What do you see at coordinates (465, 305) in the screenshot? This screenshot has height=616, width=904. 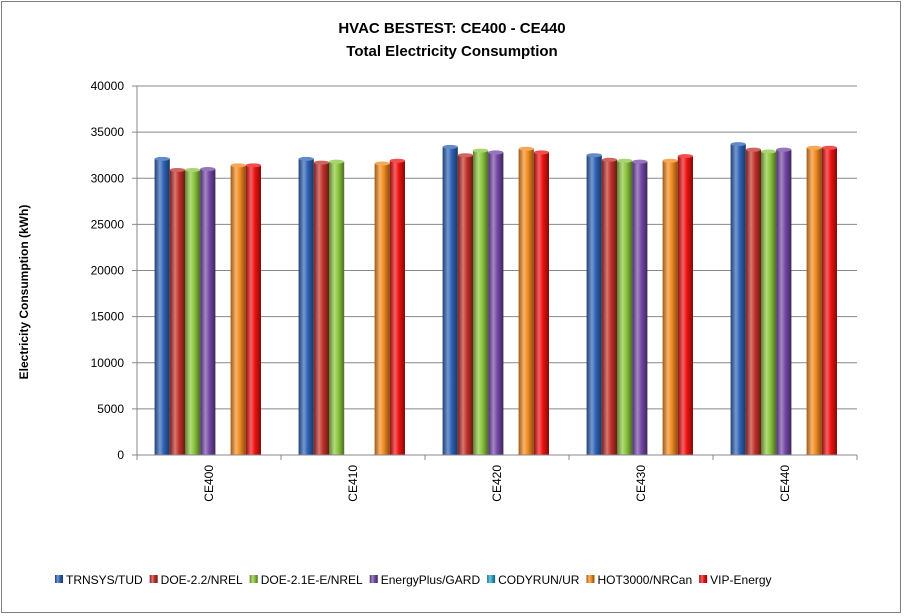 I see `bar-doe-2-2-nrel-ce420` at bounding box center [465, 305].